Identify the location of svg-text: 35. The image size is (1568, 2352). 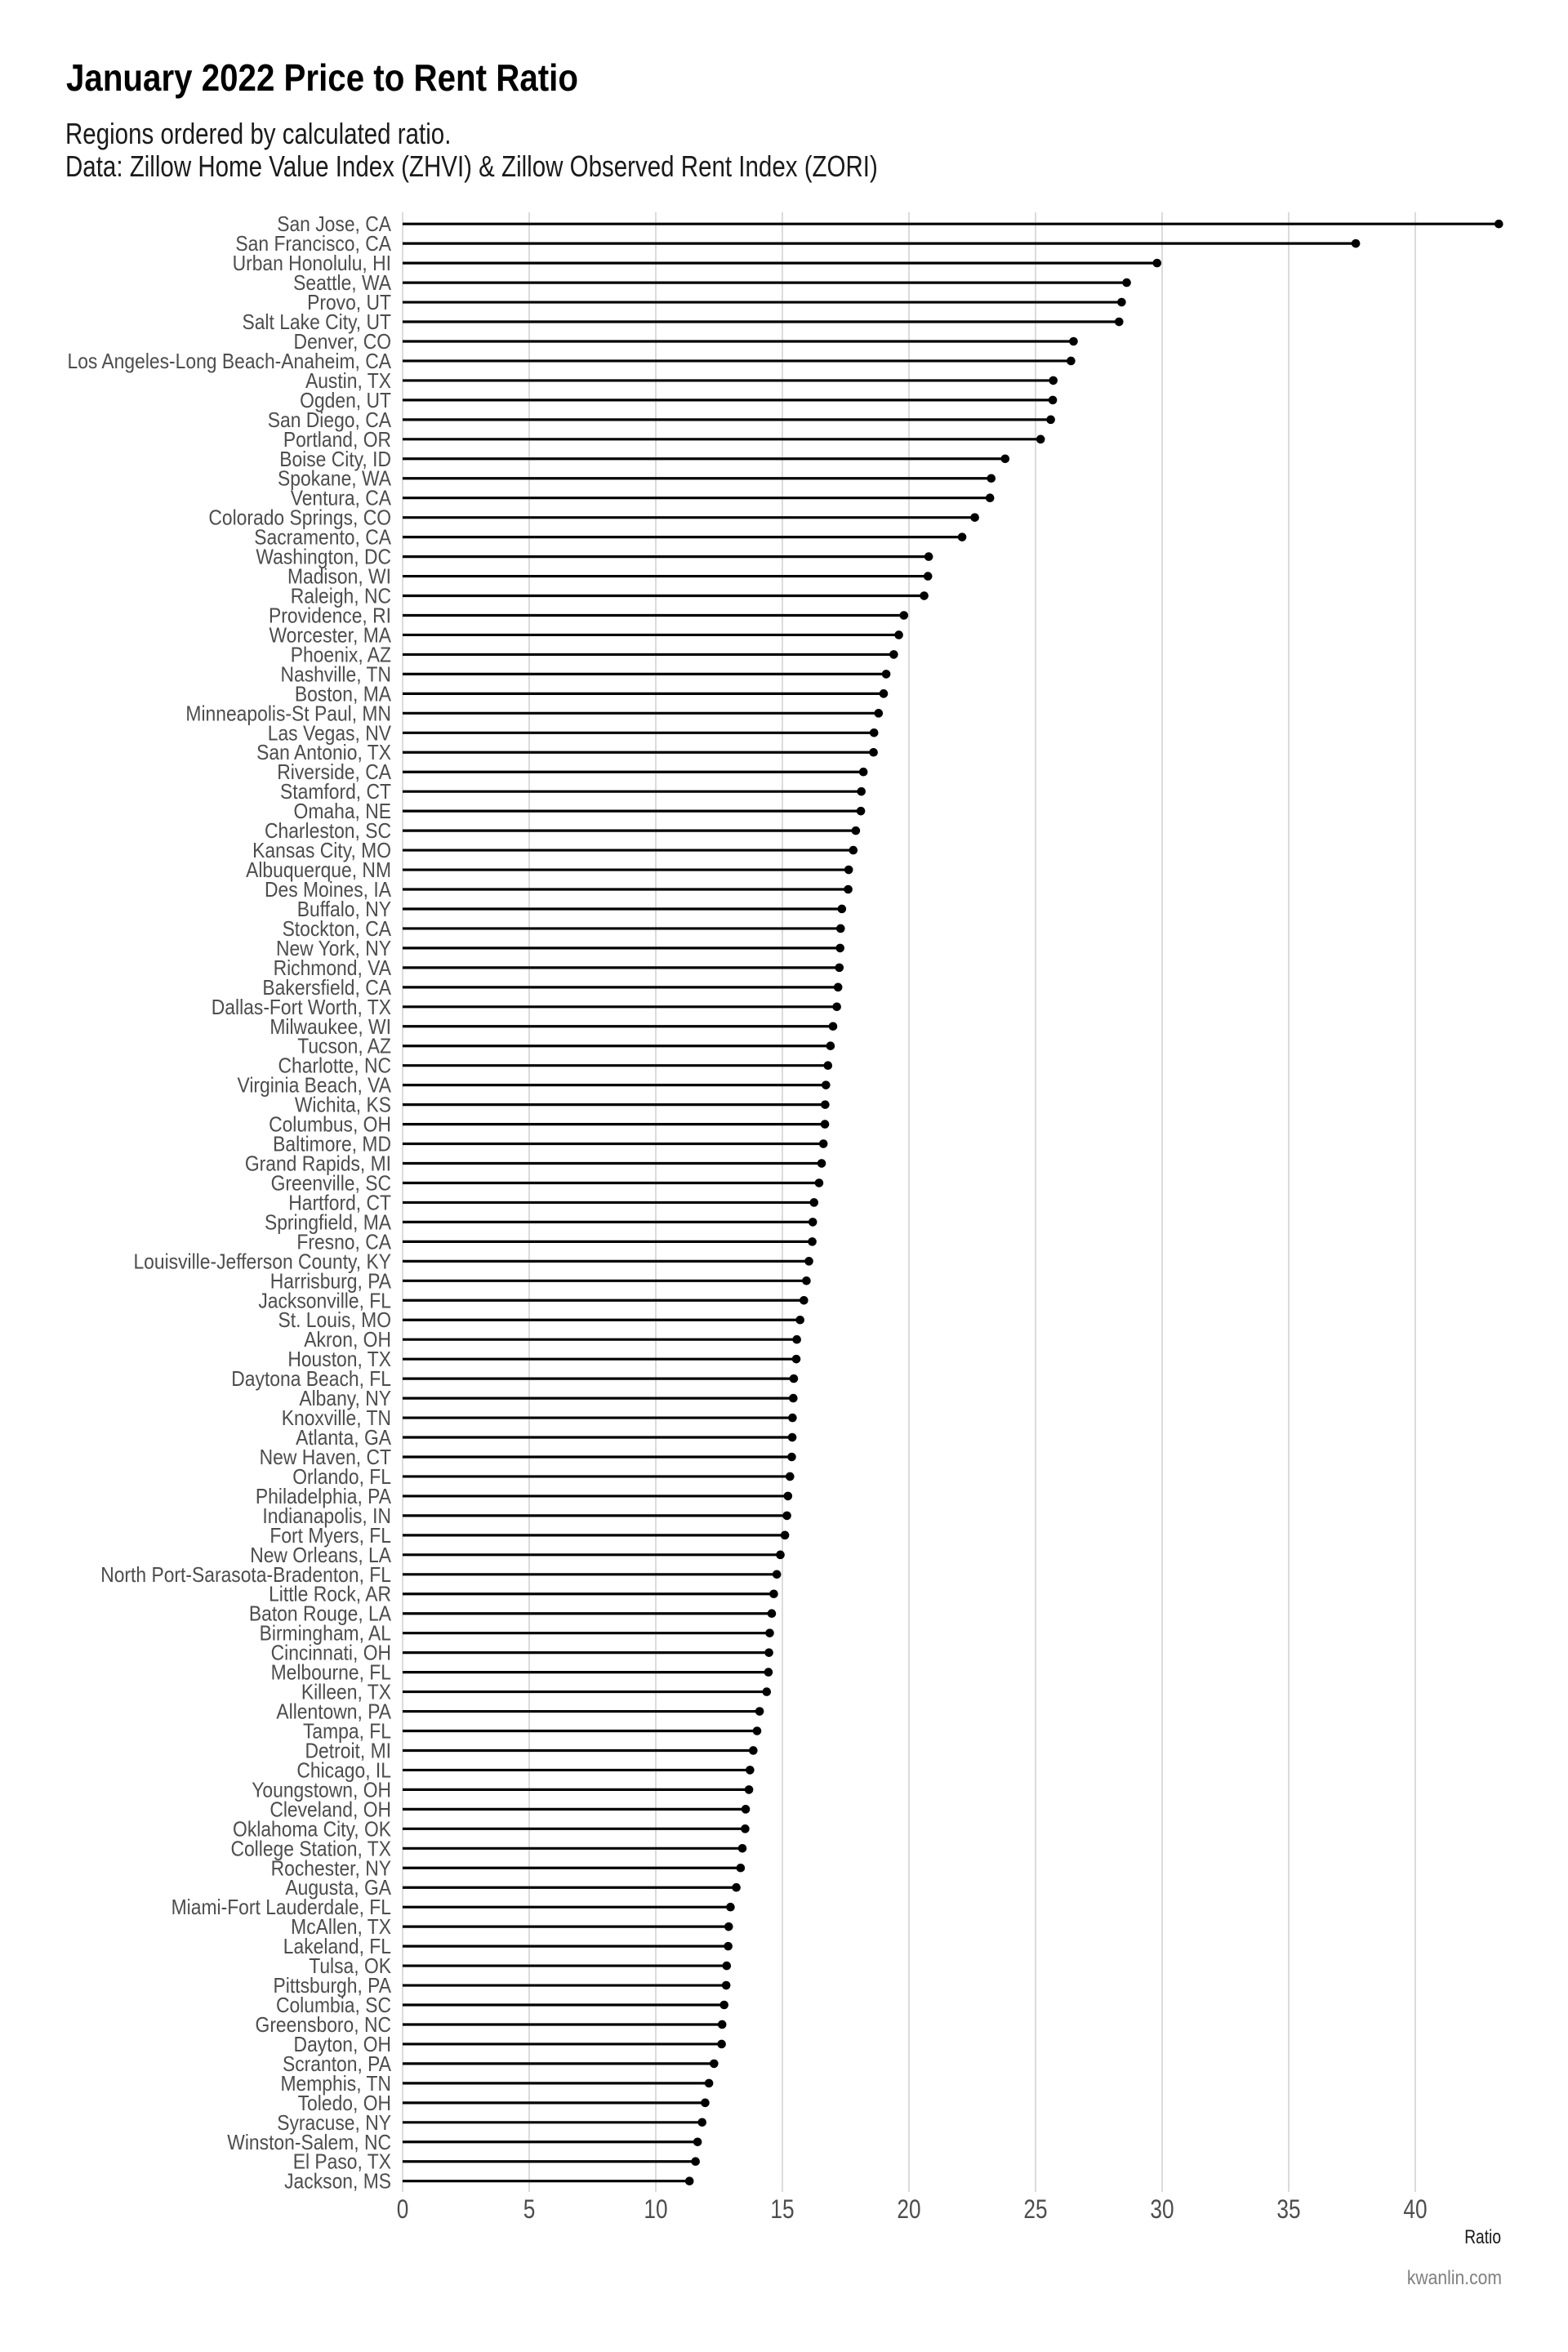
(1288, 2210).